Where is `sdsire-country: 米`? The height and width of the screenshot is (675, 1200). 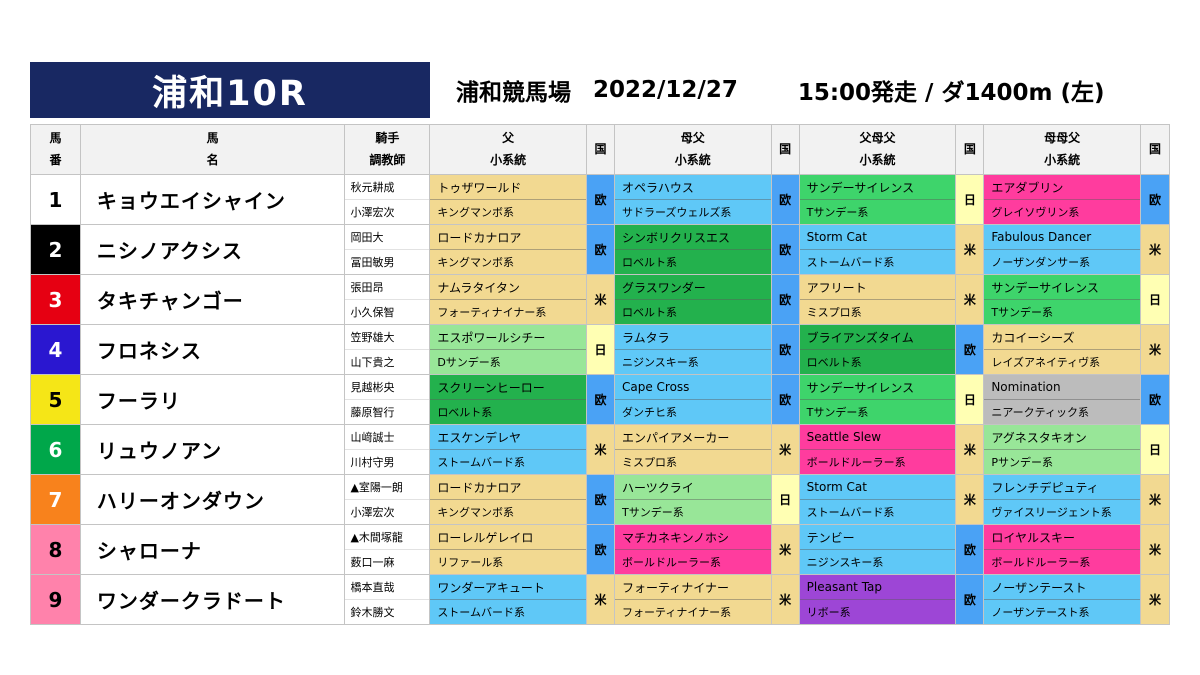
sdsire-country: 米 is located at coordinates (970, 249).